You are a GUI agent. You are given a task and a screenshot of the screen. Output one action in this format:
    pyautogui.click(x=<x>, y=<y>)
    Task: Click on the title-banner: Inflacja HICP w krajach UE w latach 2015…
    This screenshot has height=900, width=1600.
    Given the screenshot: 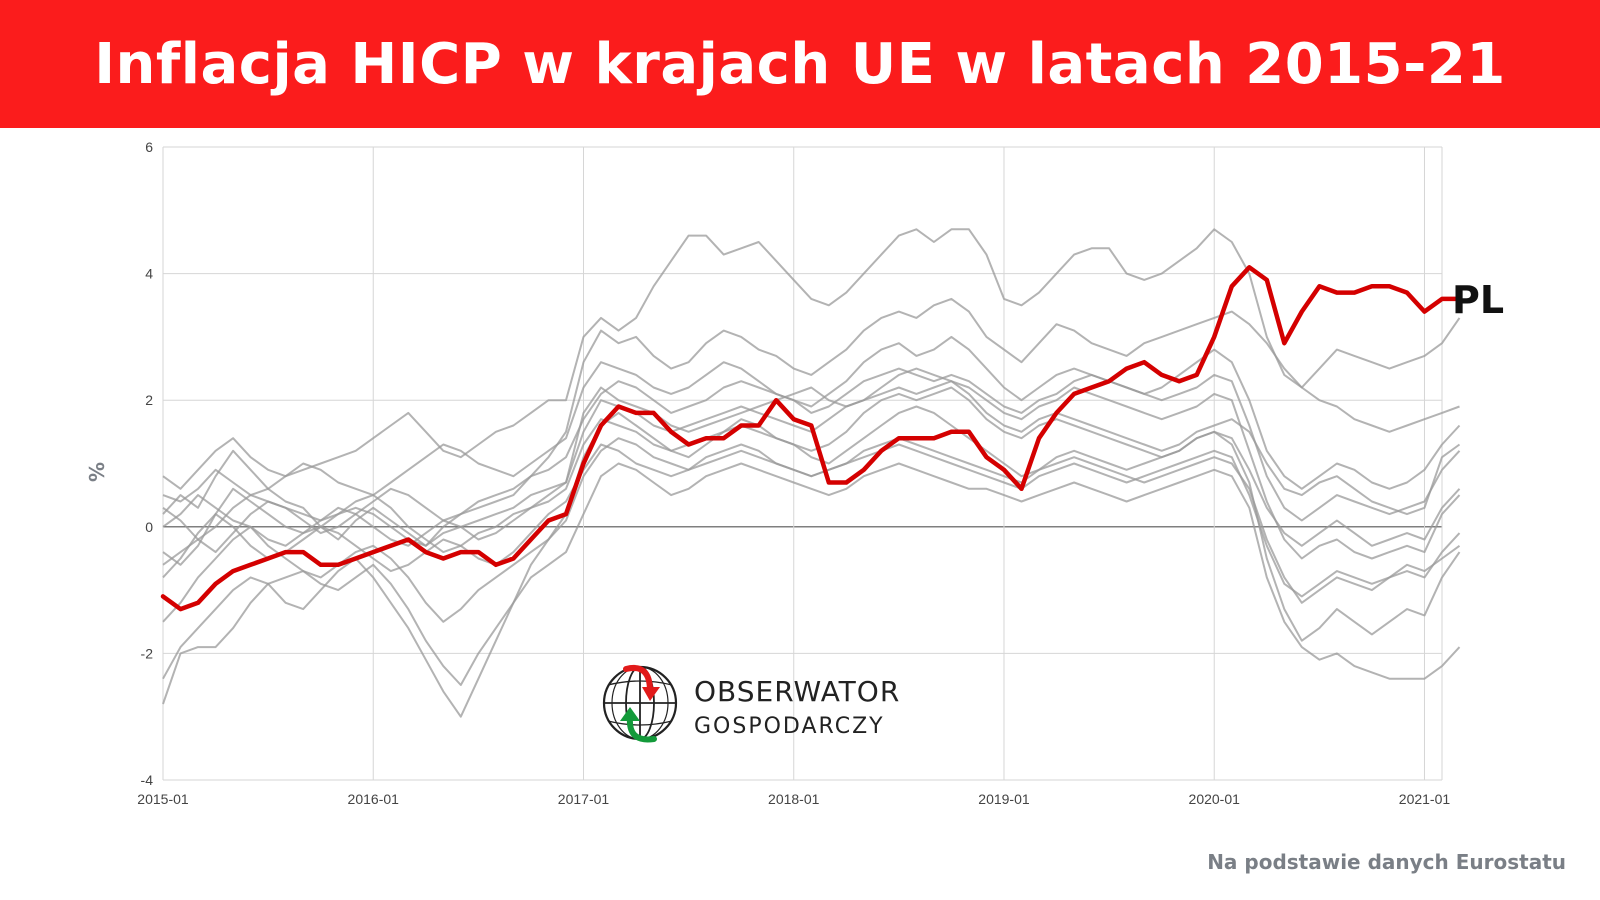 What is the action you would take?
    pyautogui.click(x=800, y=64)
    